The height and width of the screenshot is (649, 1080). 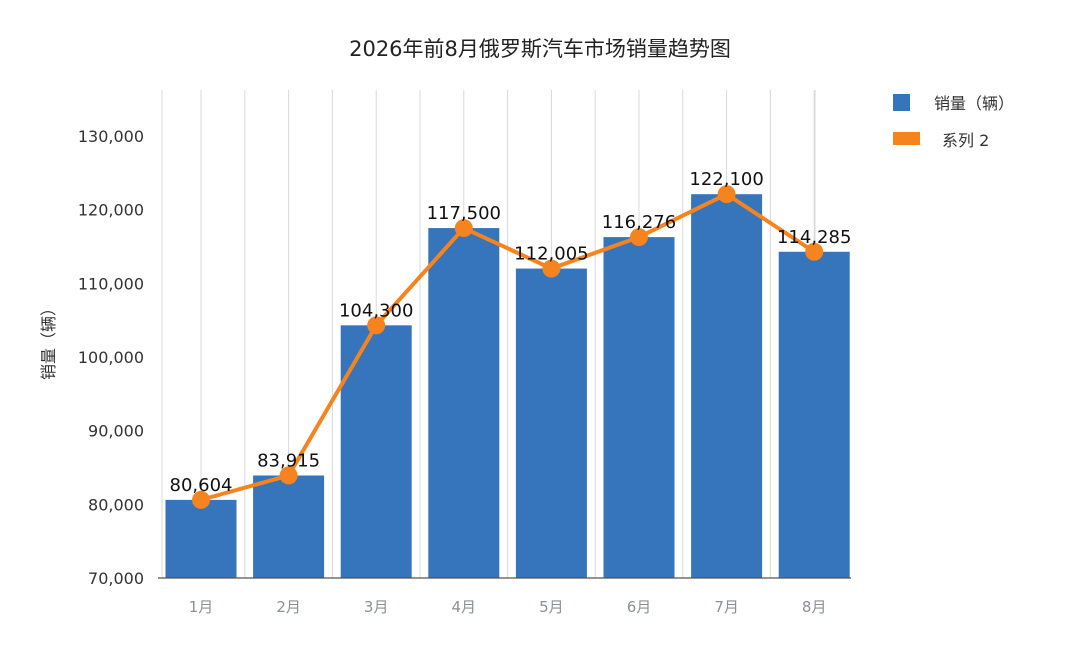 What do you see at coordinates (953, 122) in the screenshot?
I see `legend: 销量（辆） 系列 2` at bounding box center [953, 122].